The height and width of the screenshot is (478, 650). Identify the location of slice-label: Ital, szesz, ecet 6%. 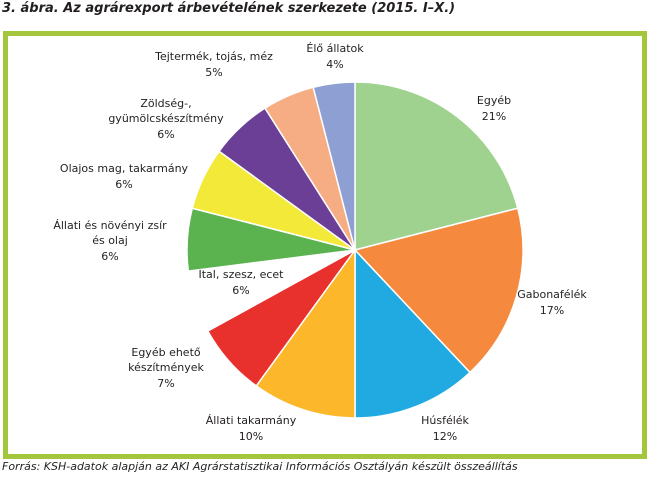
(241, 282).